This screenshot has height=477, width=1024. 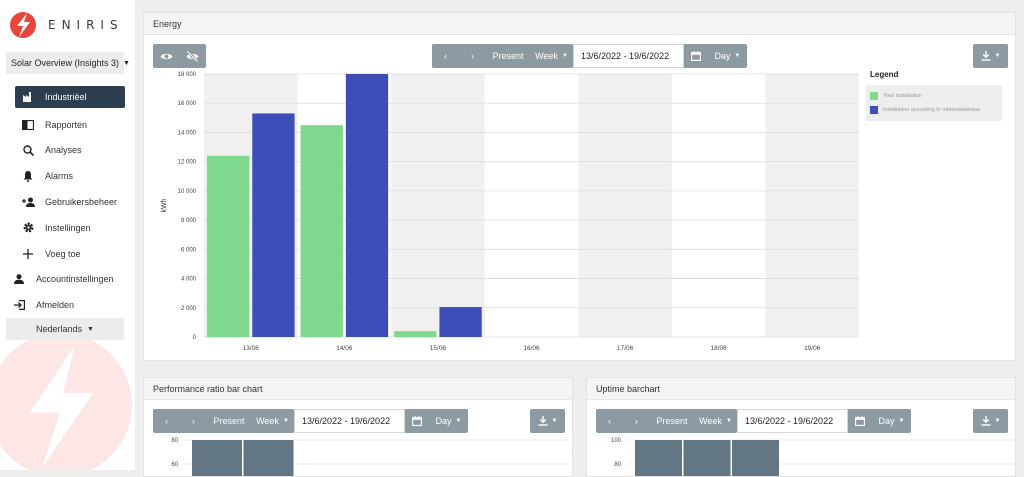 I want to click on y-tick-label: 2 000, so click(x=189, y=309).